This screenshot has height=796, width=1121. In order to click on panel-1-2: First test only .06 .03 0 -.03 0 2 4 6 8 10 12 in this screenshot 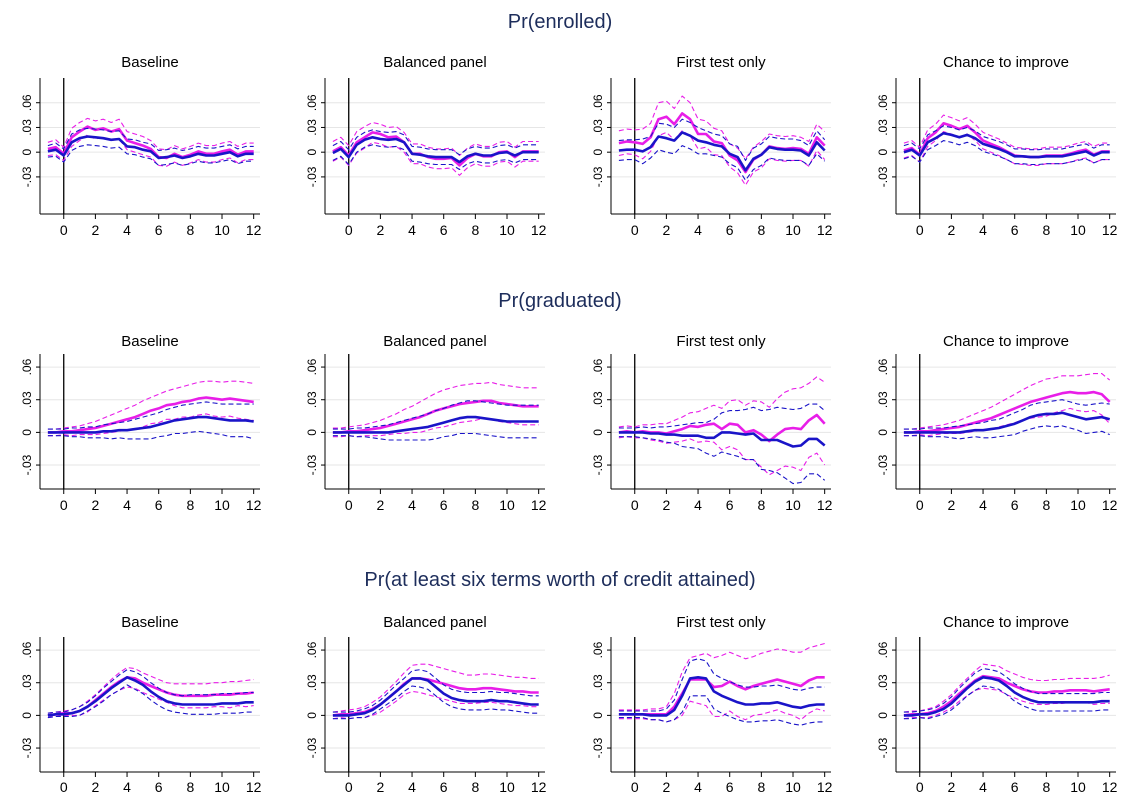, I will do `click(712, 423)`.